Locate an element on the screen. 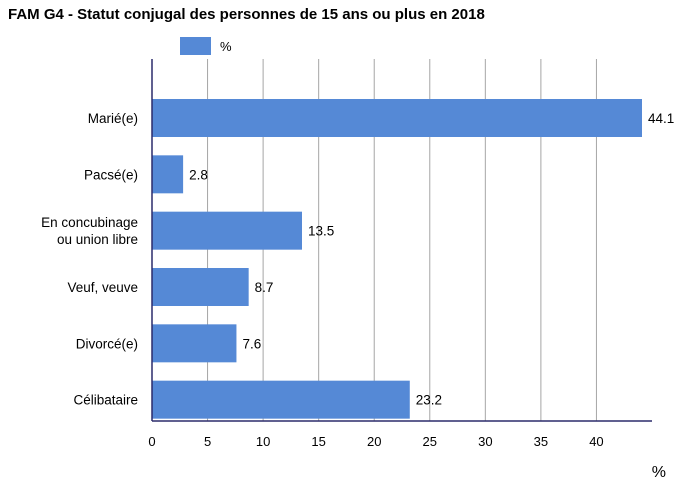 The height and width of the screenshot is (485, 677). category-label: Veuf, veuve is located at coordinates (102, 287).